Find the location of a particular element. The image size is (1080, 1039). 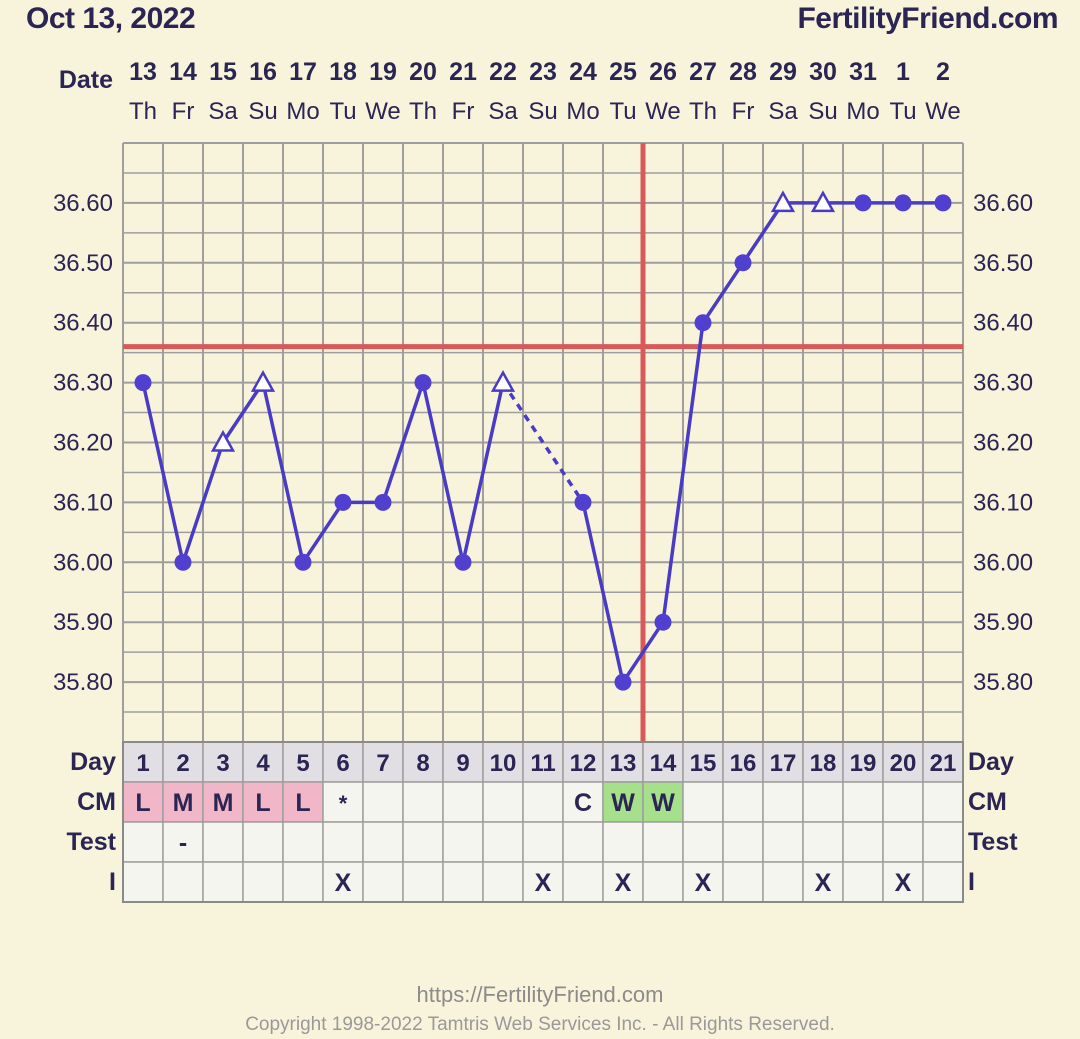

y-tick-right: 36.20 is located at coordinates (1003, 443).